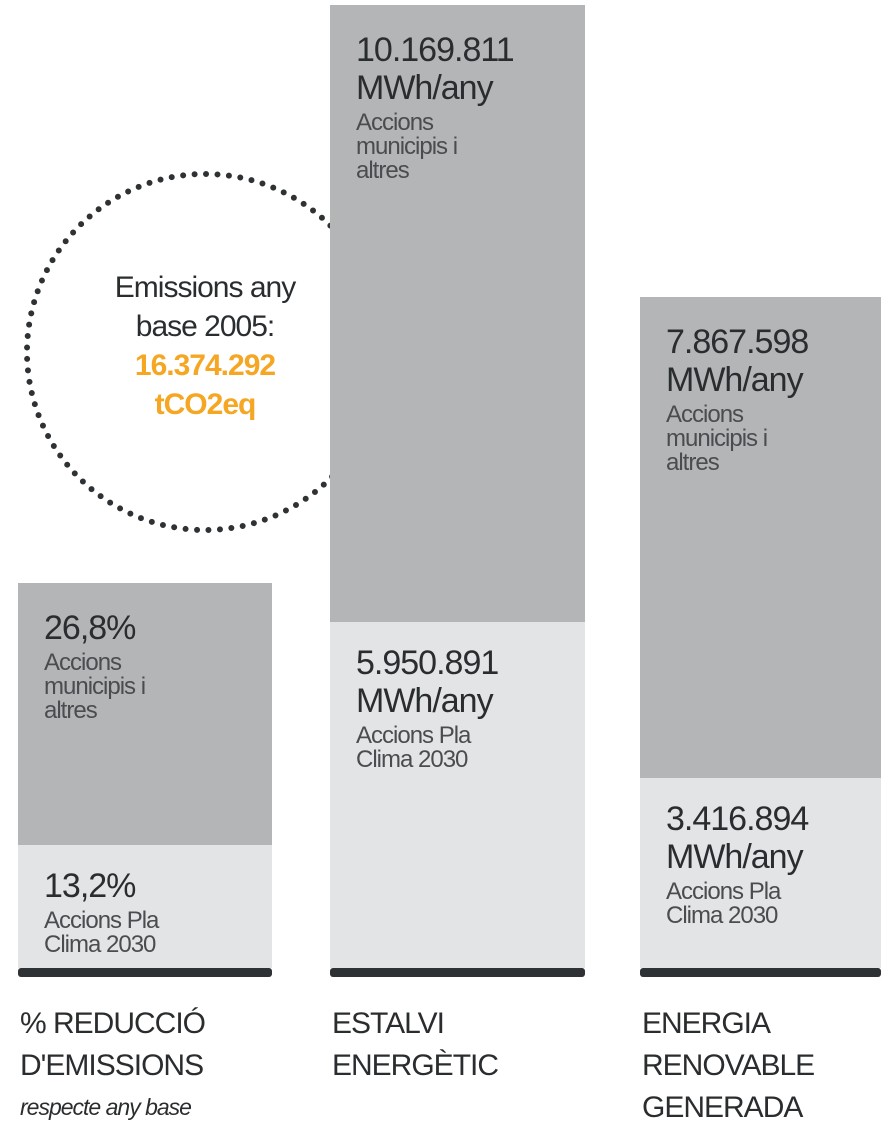 The width and height of the screenshot is (881, 1130). I want to click on title-line: % REDUCCIÓ, so click(113, 1023).